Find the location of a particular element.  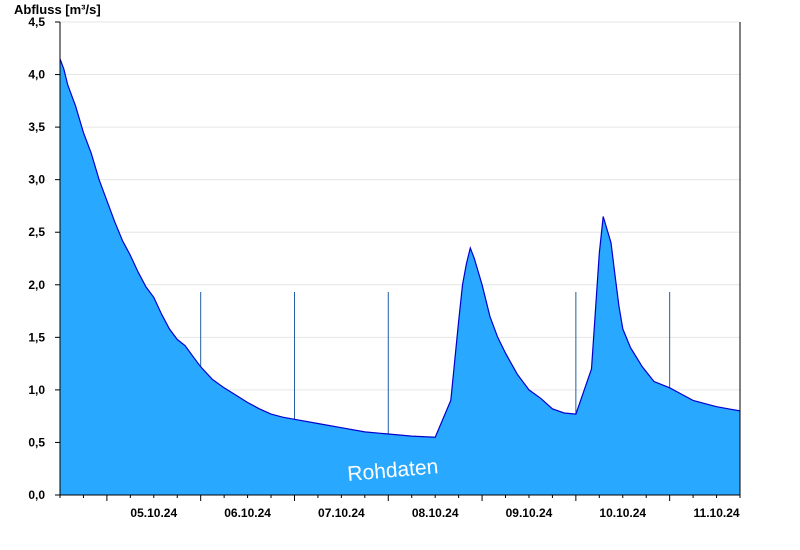

x-tick-label: 05.10.24 is located at coordinates (153, 513).